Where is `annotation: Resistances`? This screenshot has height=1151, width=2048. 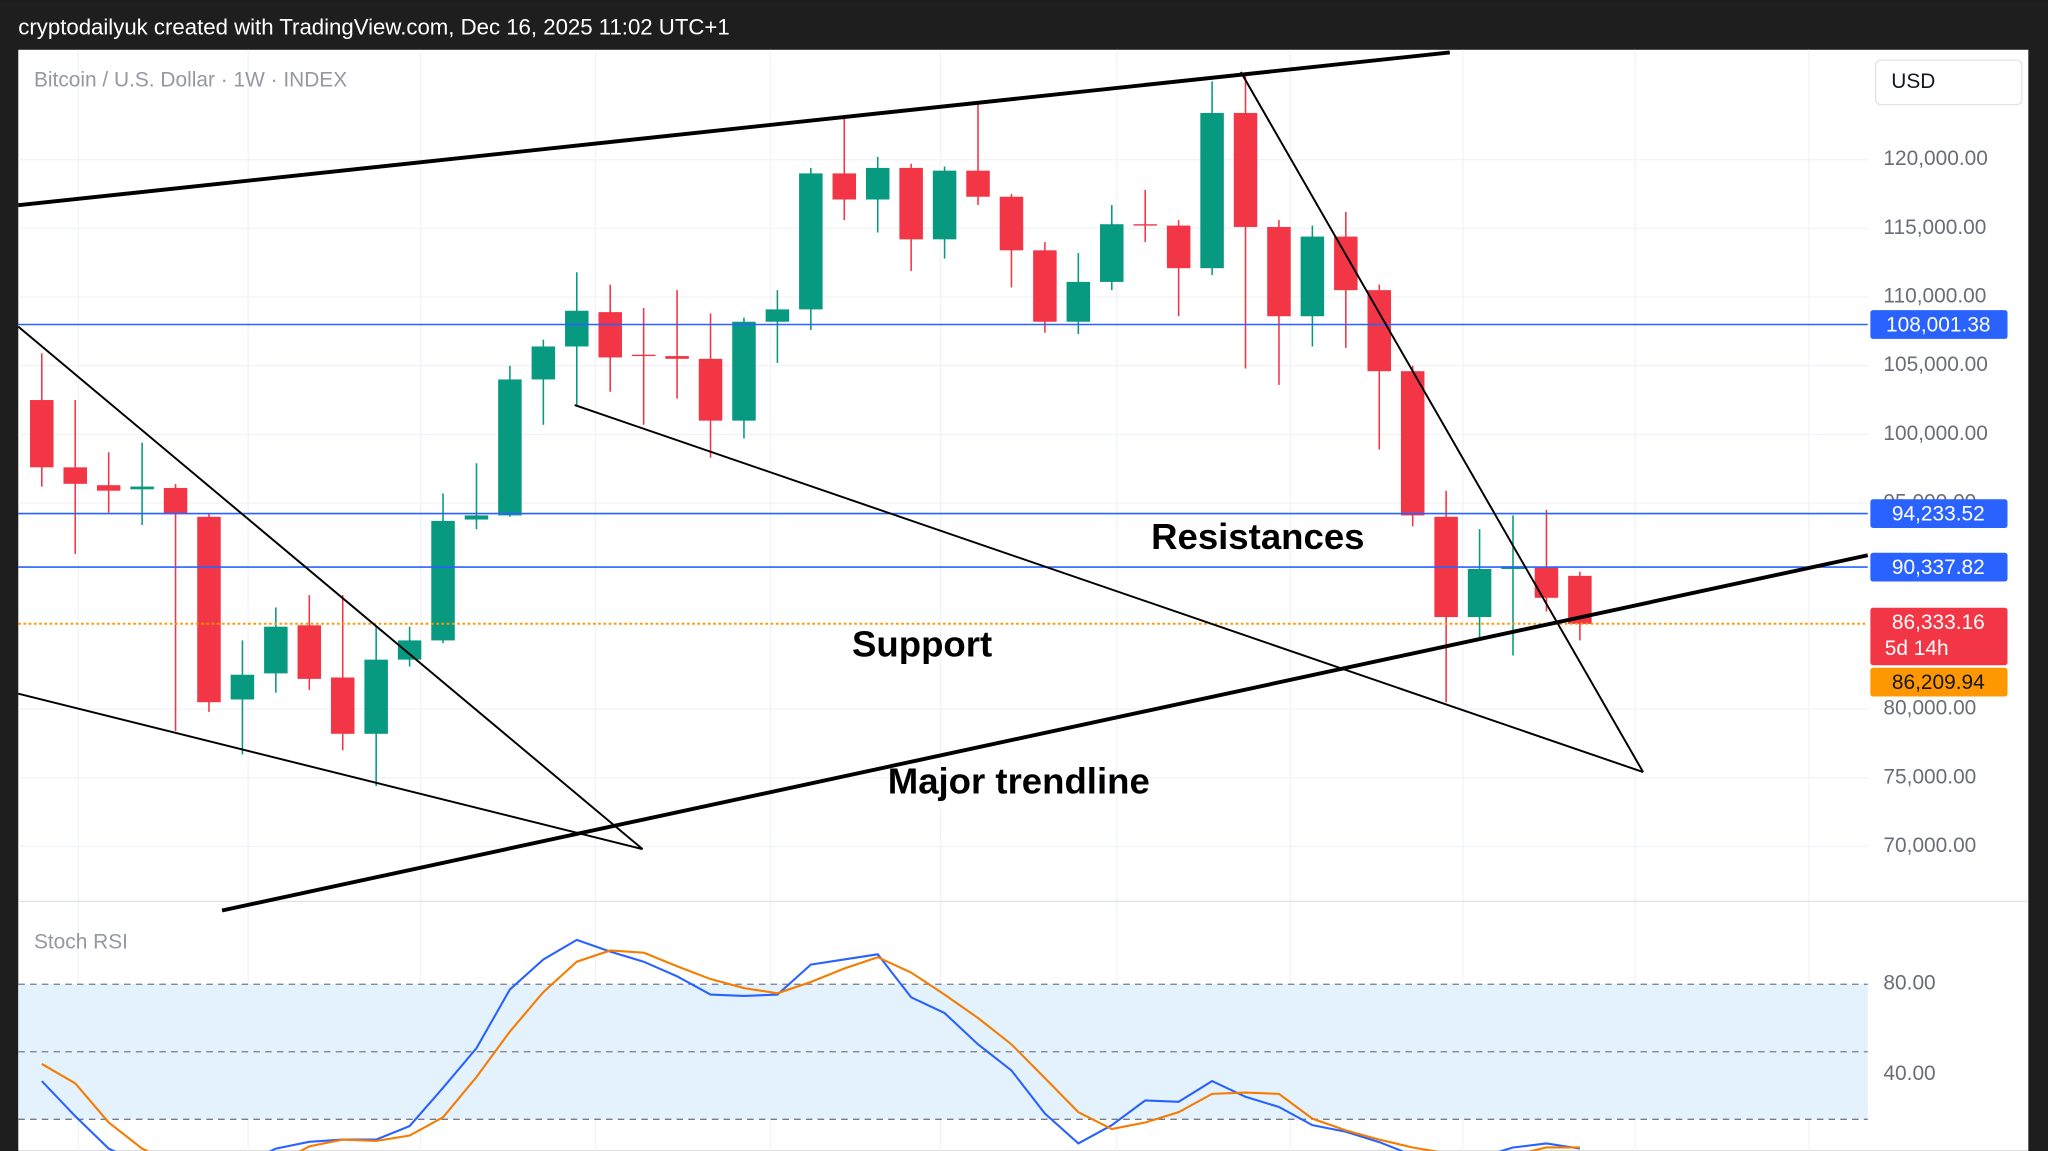 annotation: Resistances is located at coordinates (1257, 536).